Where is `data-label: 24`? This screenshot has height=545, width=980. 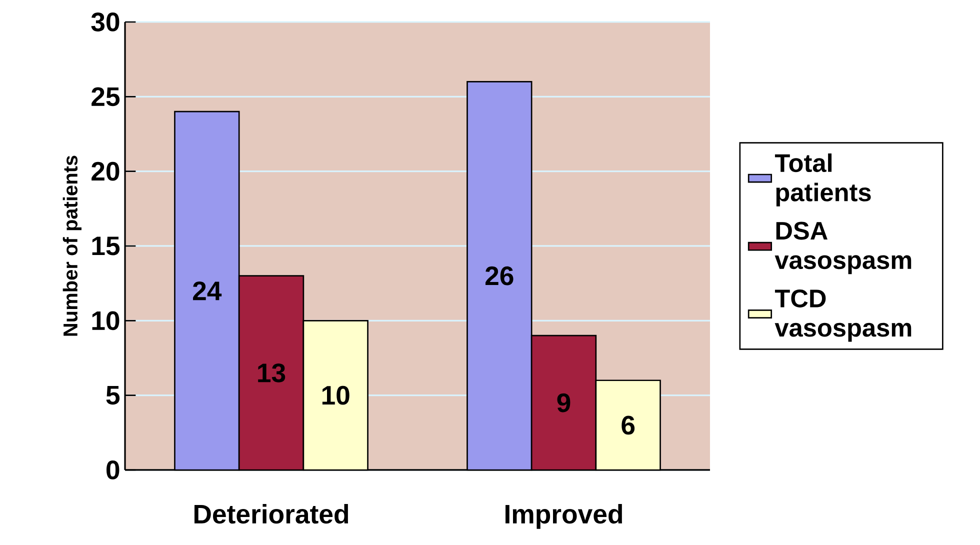
data-label: 24 is located at coordinates (207, 290).